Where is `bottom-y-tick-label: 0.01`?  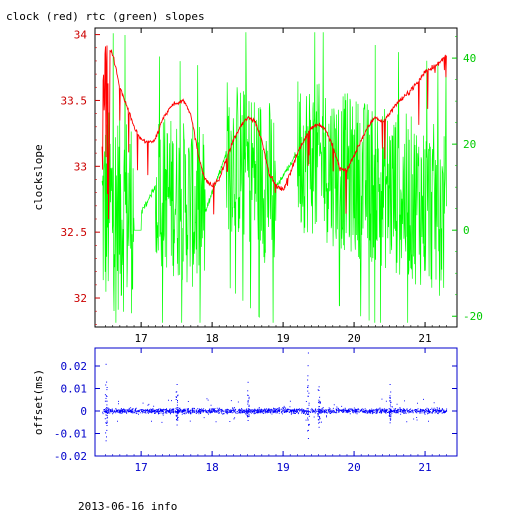 bottom-y-tick-label: 0.01 is located at coordinates (74, 389).